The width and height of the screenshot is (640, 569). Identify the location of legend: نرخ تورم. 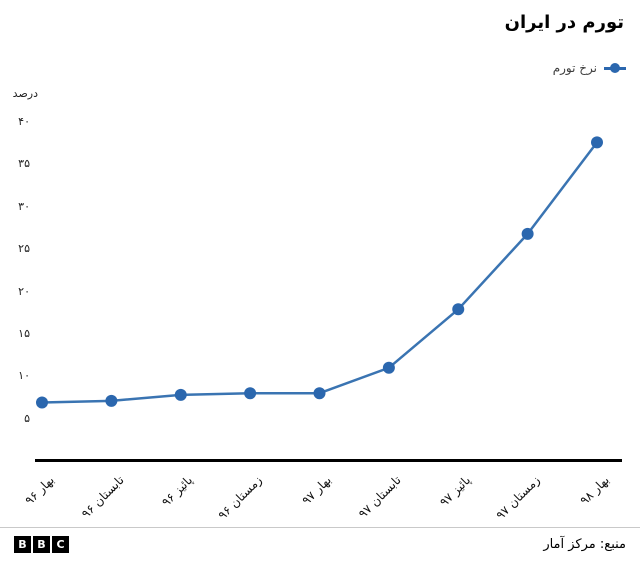
(589, 68).